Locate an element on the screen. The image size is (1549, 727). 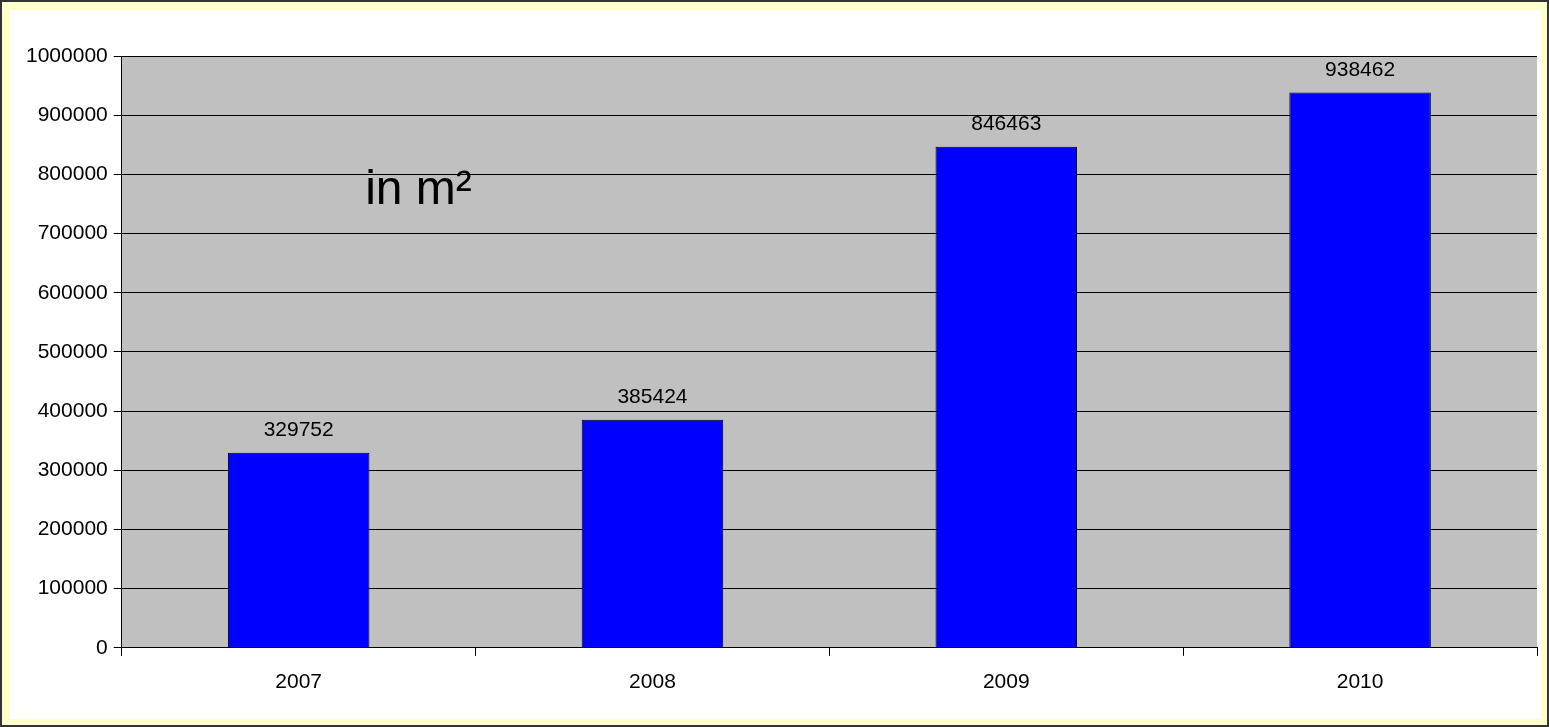
y-tick-label: 1000000 is located at coordinates (66, 54).